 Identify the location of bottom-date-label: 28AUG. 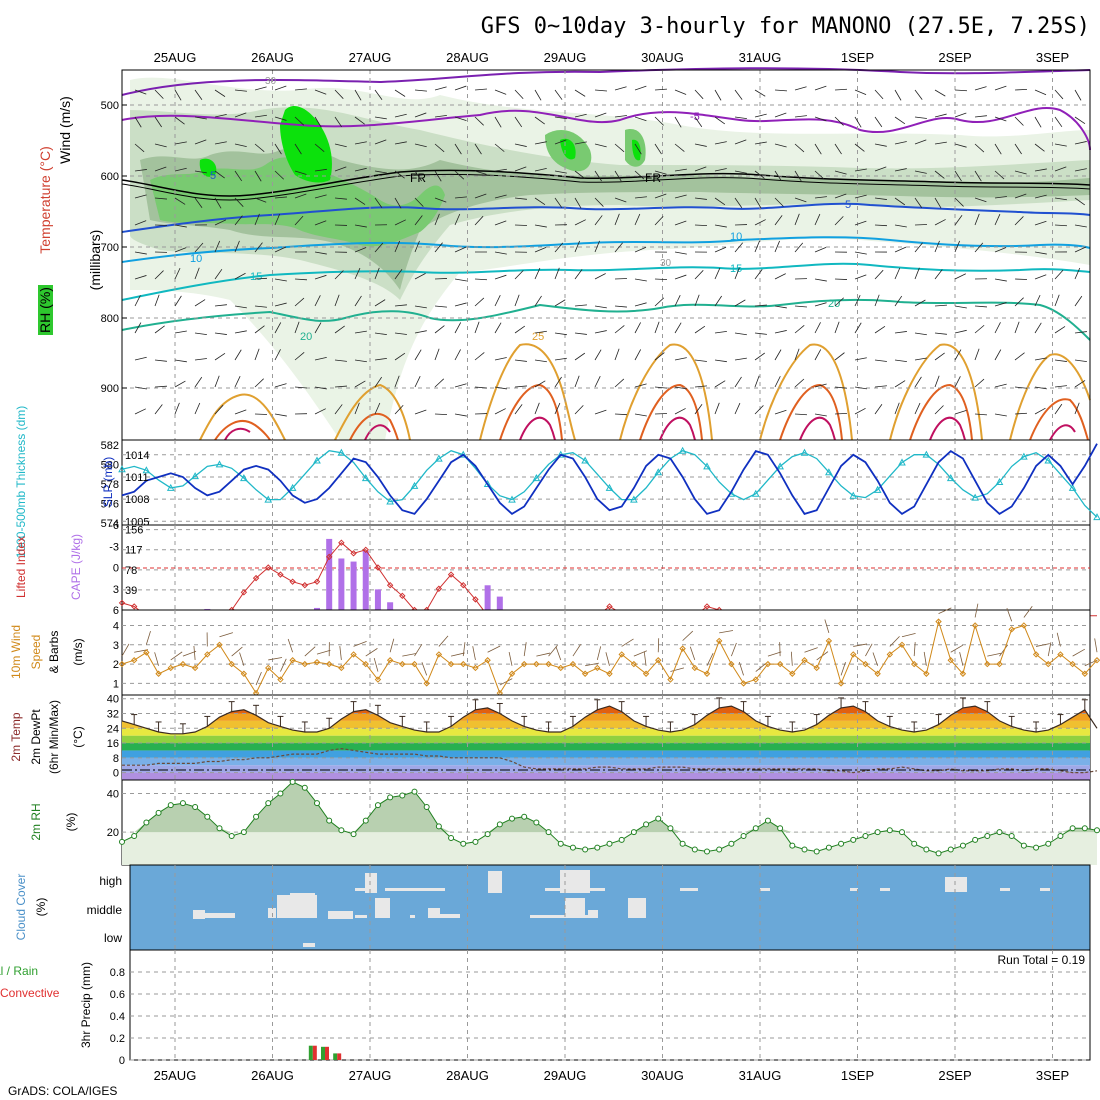
(467, 1075).